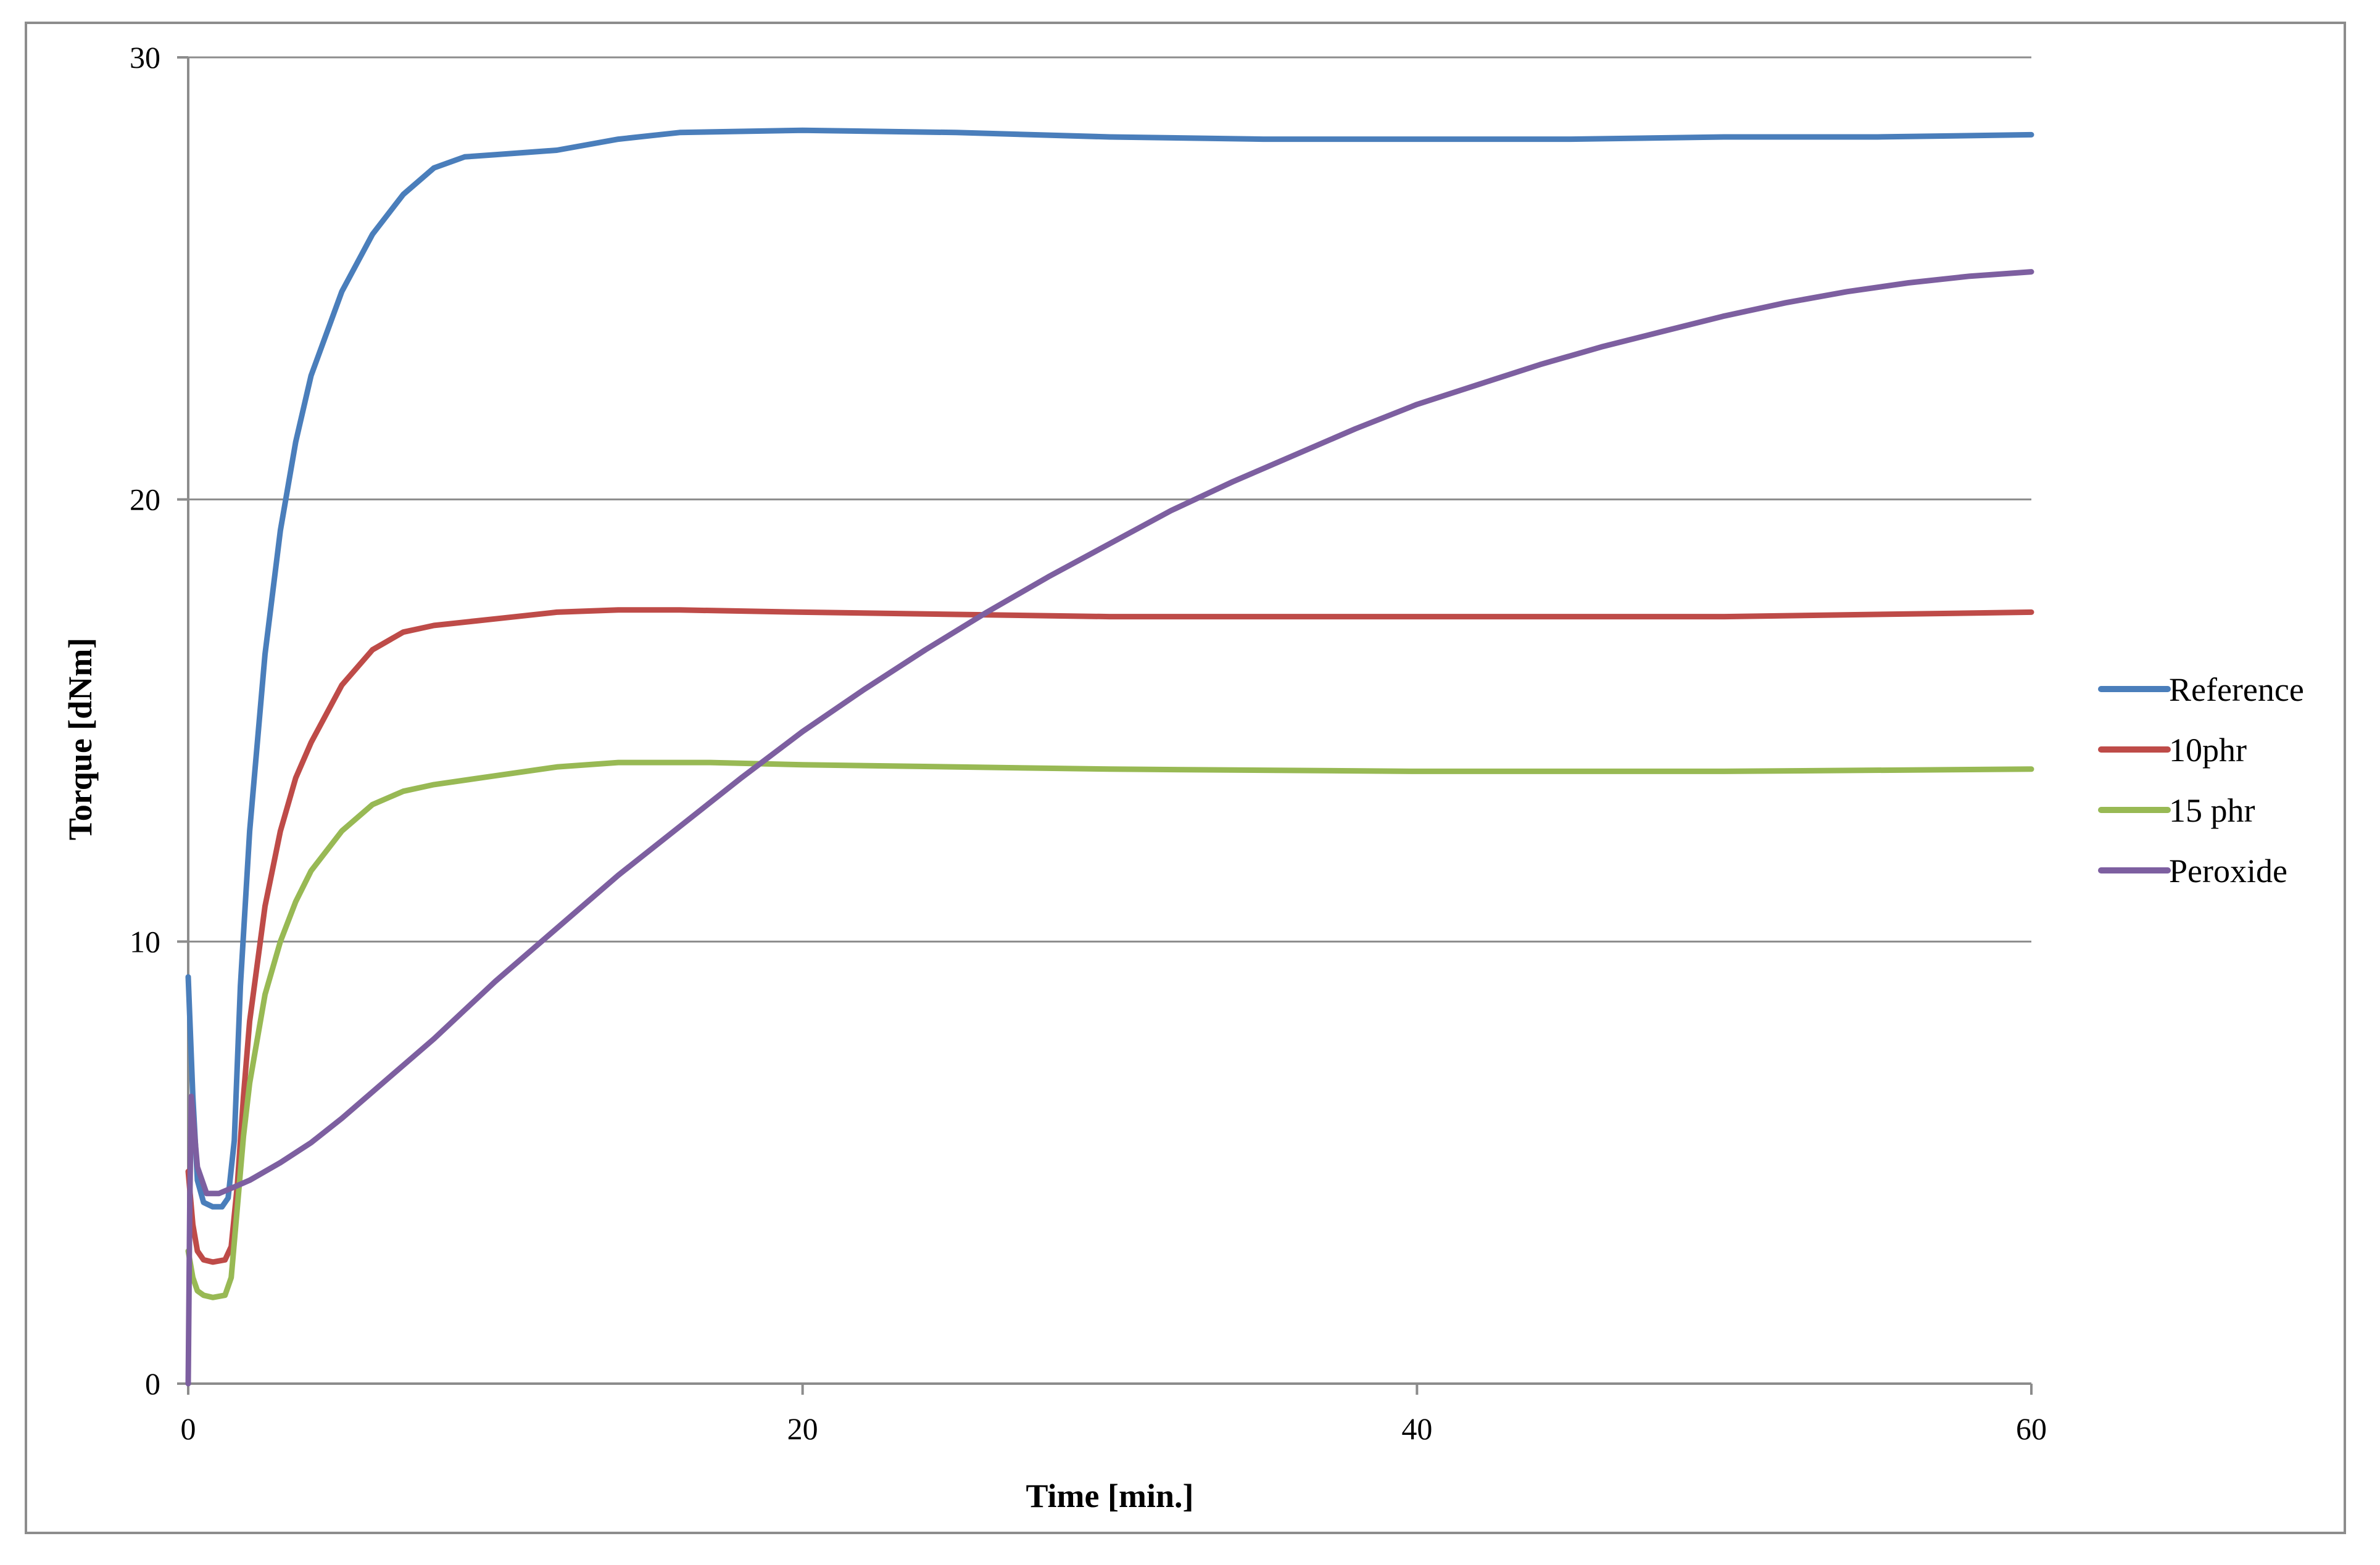 Image resolution: width=2380 pixels, height=1565 pixels. I want to click on legend: Reference 10phr 15 phr Peroxide, so click(2201, 780).